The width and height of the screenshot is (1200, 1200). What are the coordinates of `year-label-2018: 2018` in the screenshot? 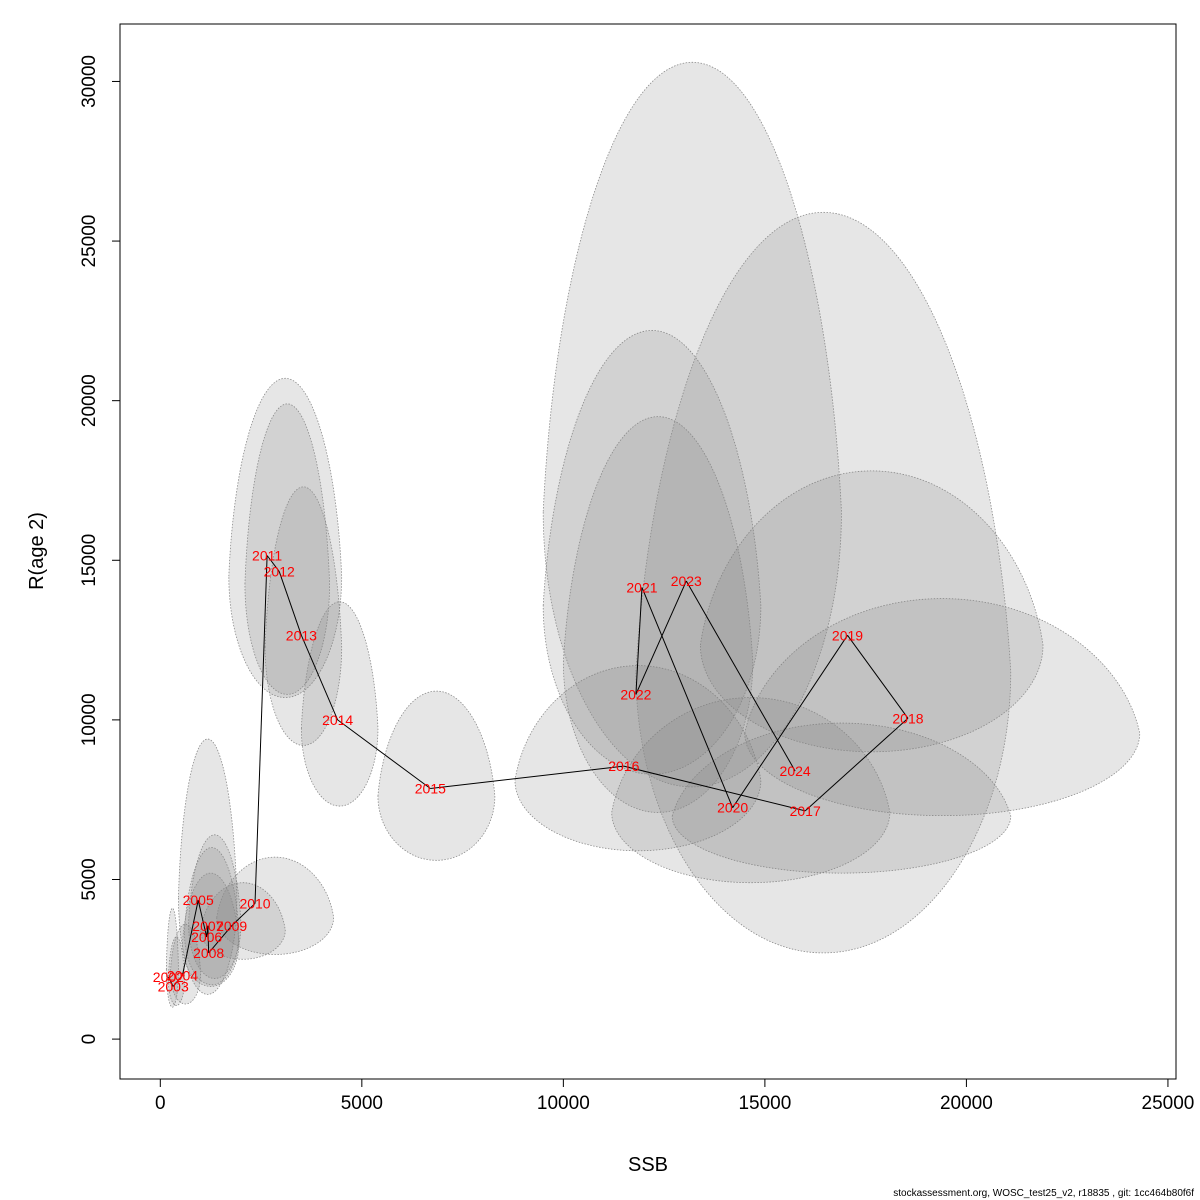 It's located at (907, 718).